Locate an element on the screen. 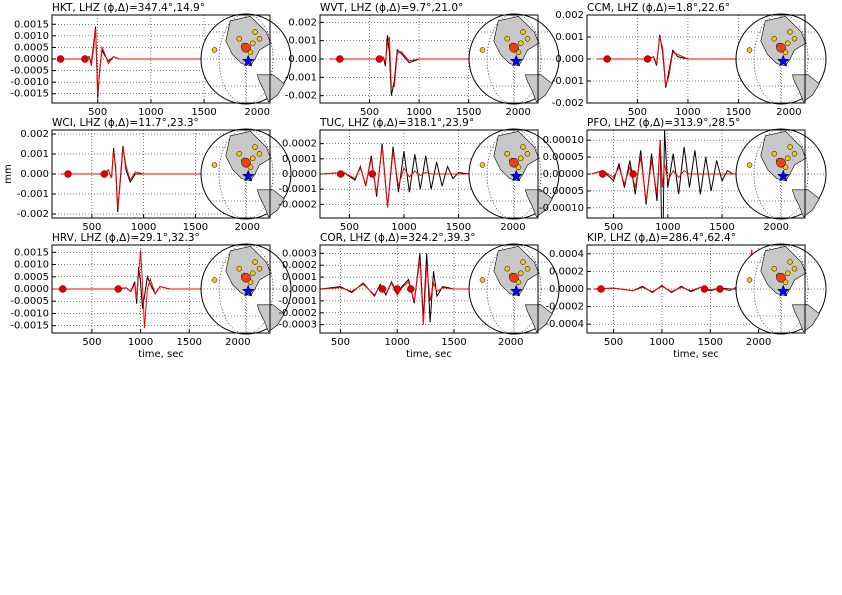  y-tick-label: 0.0001 is located at coordinates (299, 277).